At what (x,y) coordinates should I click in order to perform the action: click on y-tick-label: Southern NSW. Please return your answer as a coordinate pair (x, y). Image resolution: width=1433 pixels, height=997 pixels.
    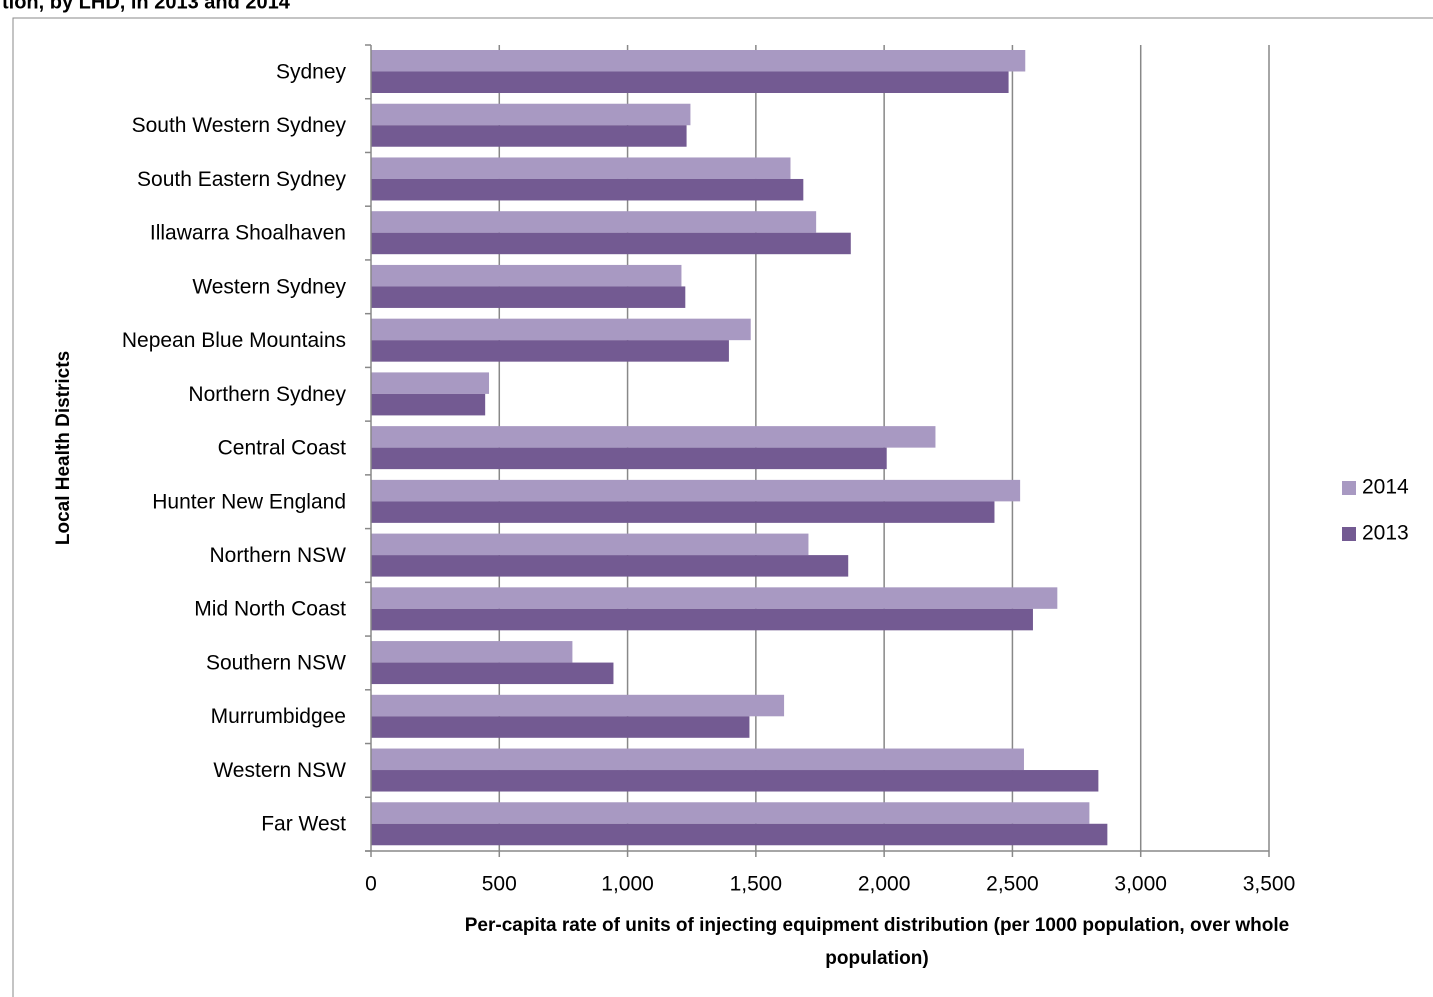
    Looking at the image, I should click on (276, 662).